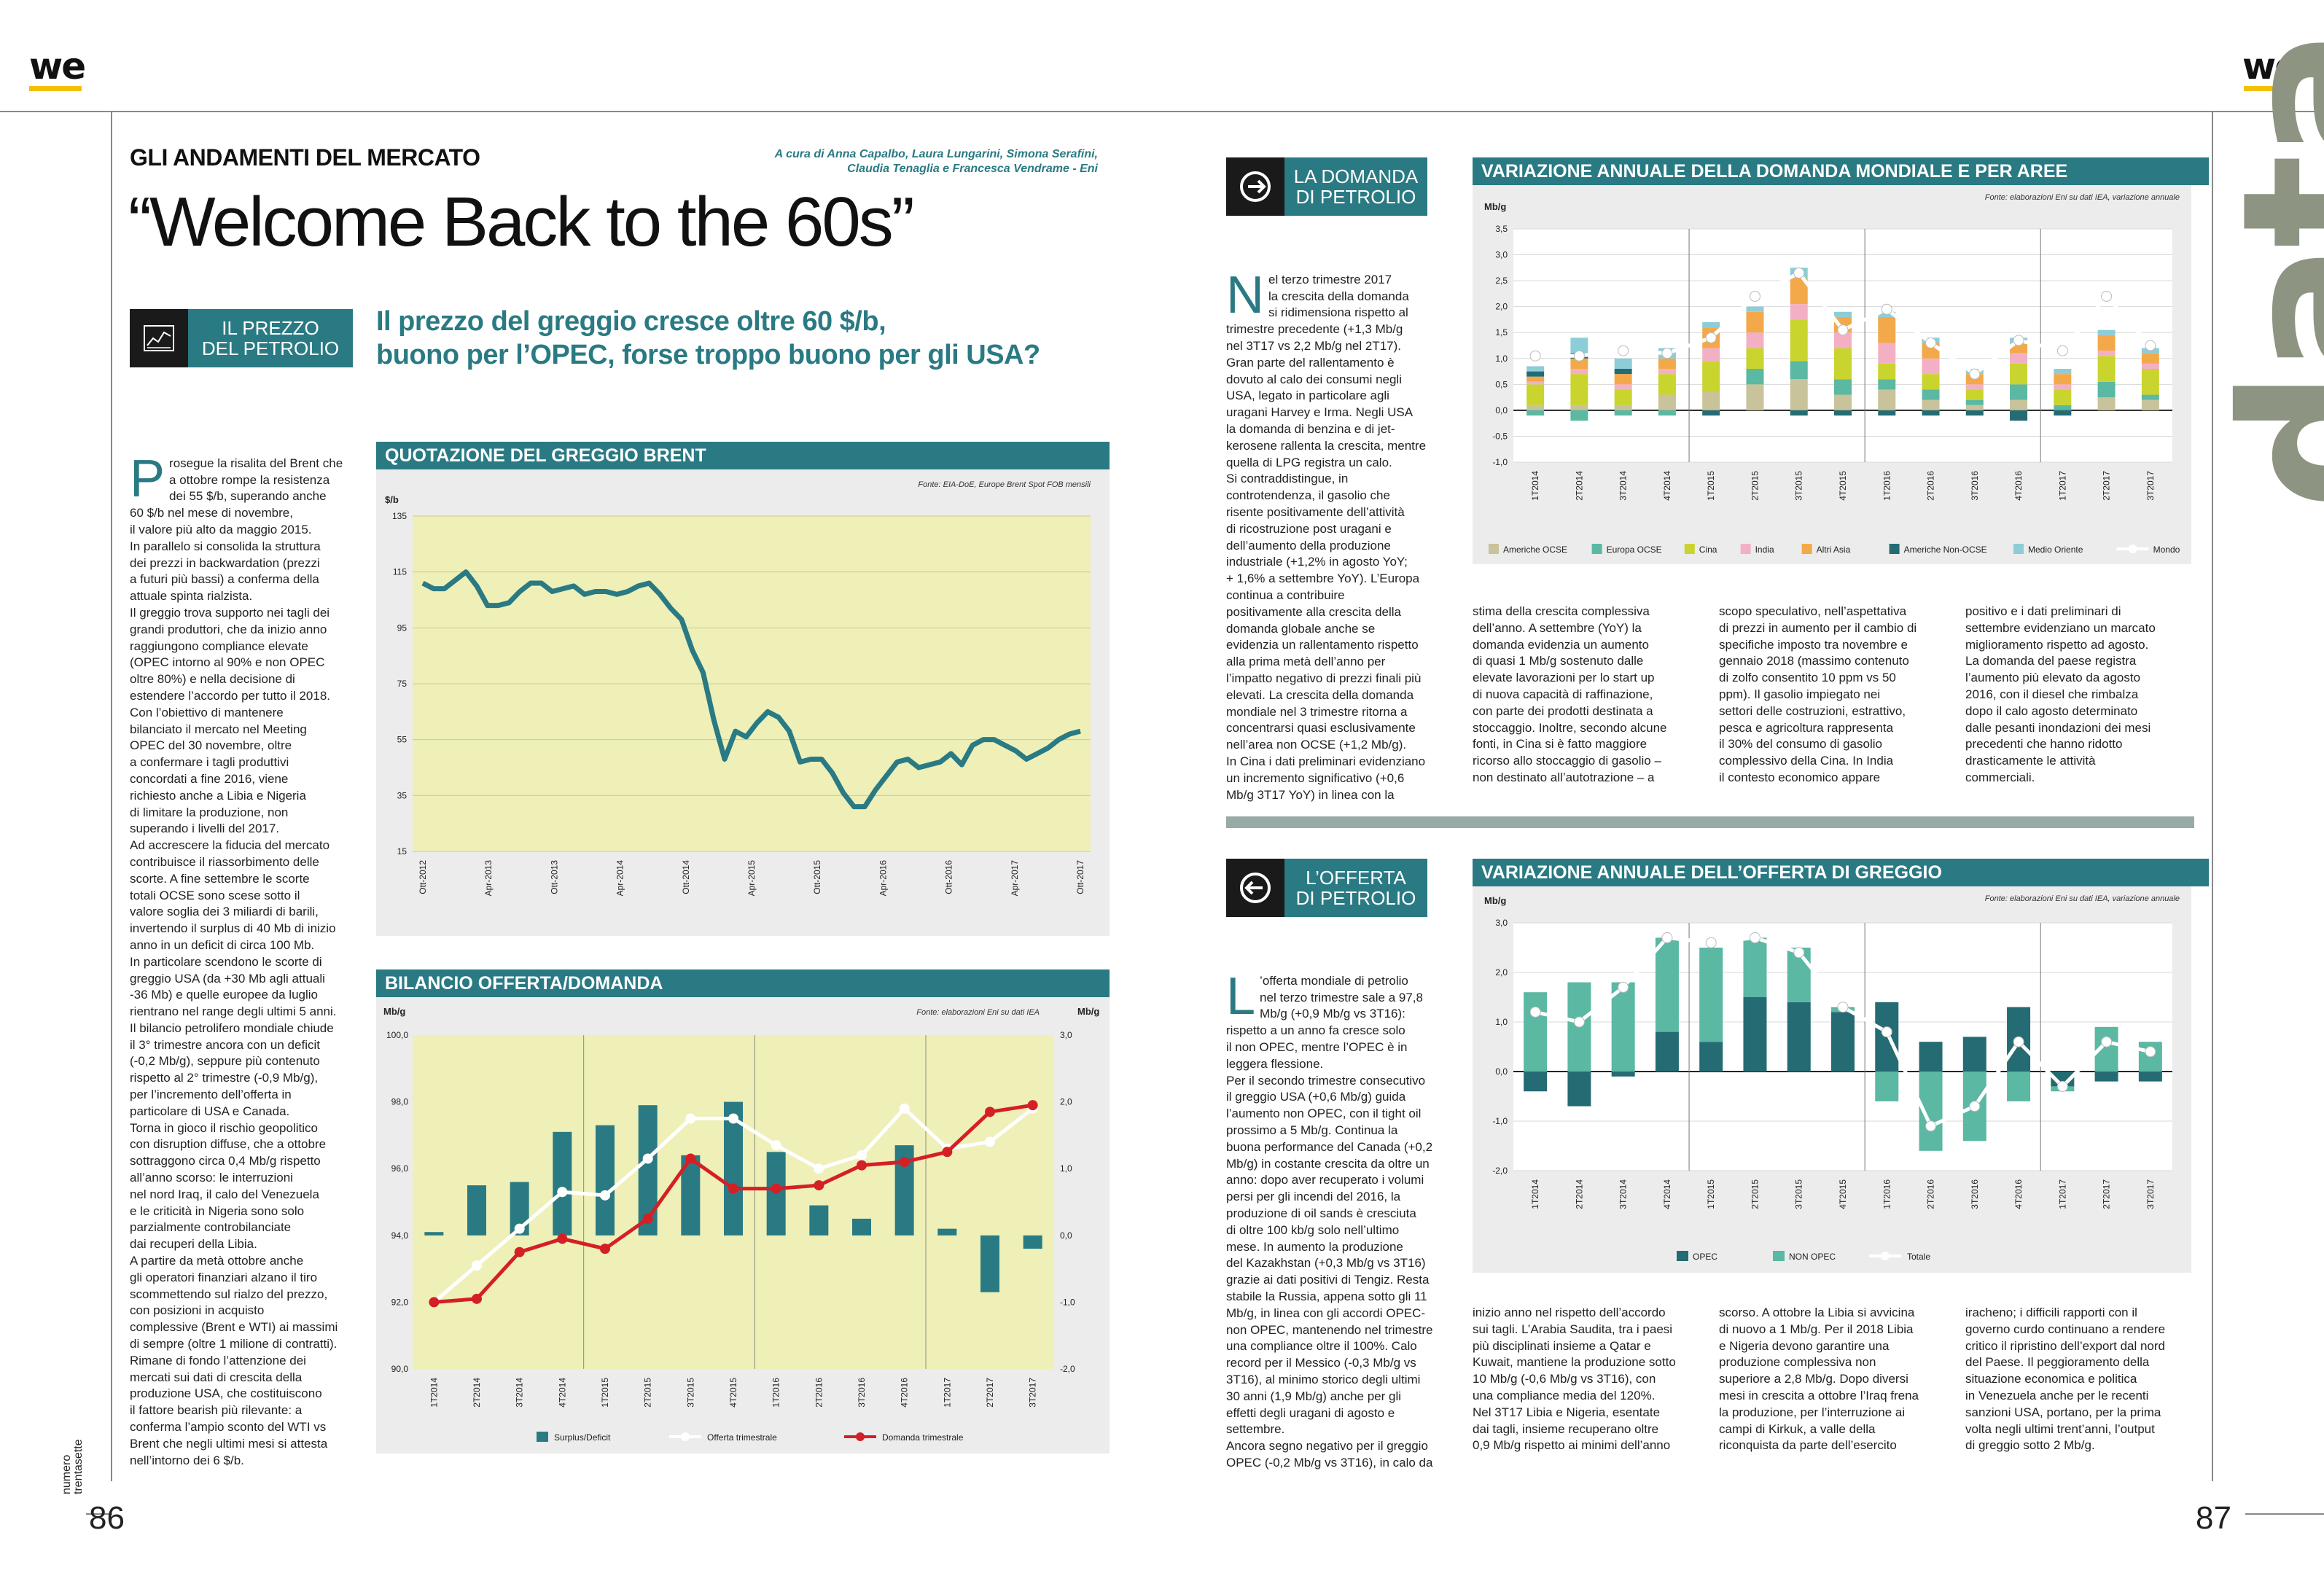 Image resolution: width=2324 pixels, height=1592 pixels. Describe the element at coordinates (397, 1035) in the screenshot. I see `y-tick-label-left: 100,0` at that location.